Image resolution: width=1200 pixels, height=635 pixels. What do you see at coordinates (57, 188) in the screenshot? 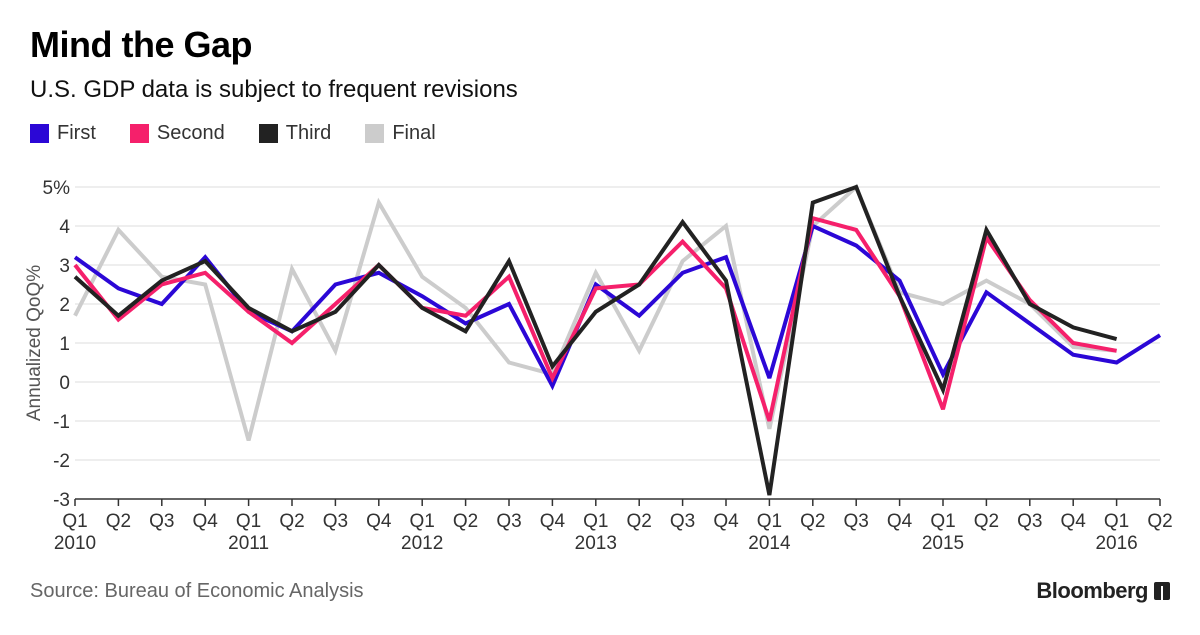
I see `y-tick-label: 5%` at bounding box center [57, 188].